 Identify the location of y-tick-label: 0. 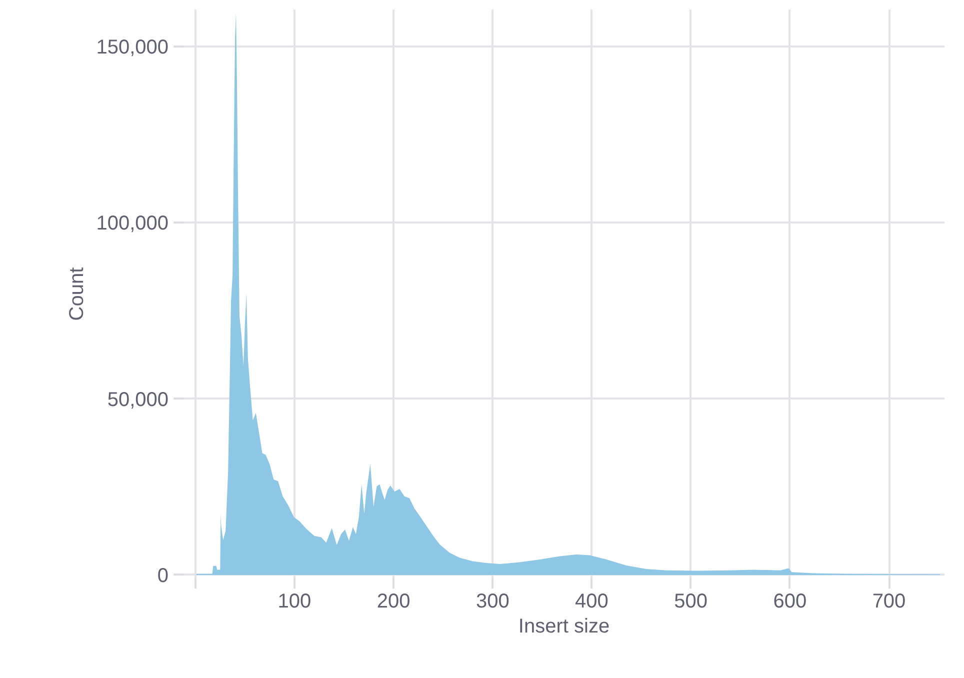
(162, 575).